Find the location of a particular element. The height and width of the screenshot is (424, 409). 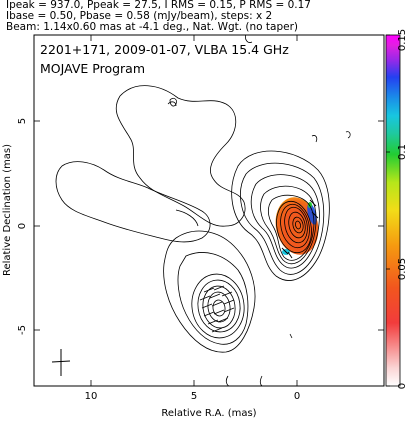

chart-title: 2201+171, 2009-01-07, VLBA 15.4 GHz is located at coordinates (164, 49).